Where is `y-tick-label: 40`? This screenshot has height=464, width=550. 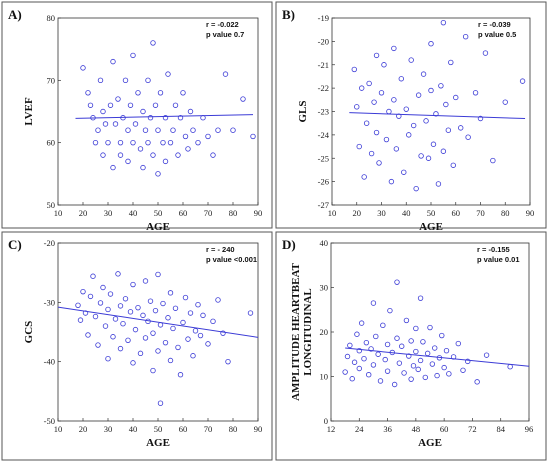
y-tick-label: 40 is located at coordinates (324, 243).